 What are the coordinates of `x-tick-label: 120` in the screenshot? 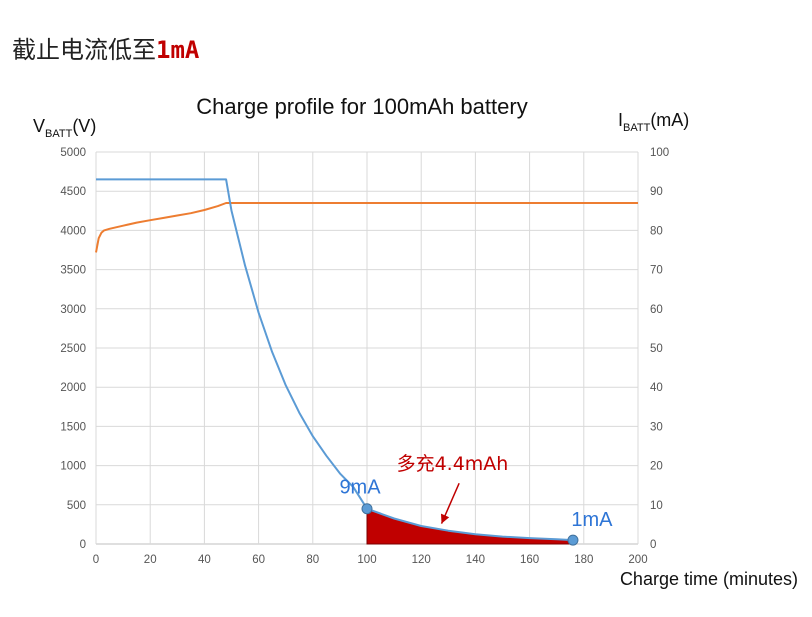 It's located at (421, 560).